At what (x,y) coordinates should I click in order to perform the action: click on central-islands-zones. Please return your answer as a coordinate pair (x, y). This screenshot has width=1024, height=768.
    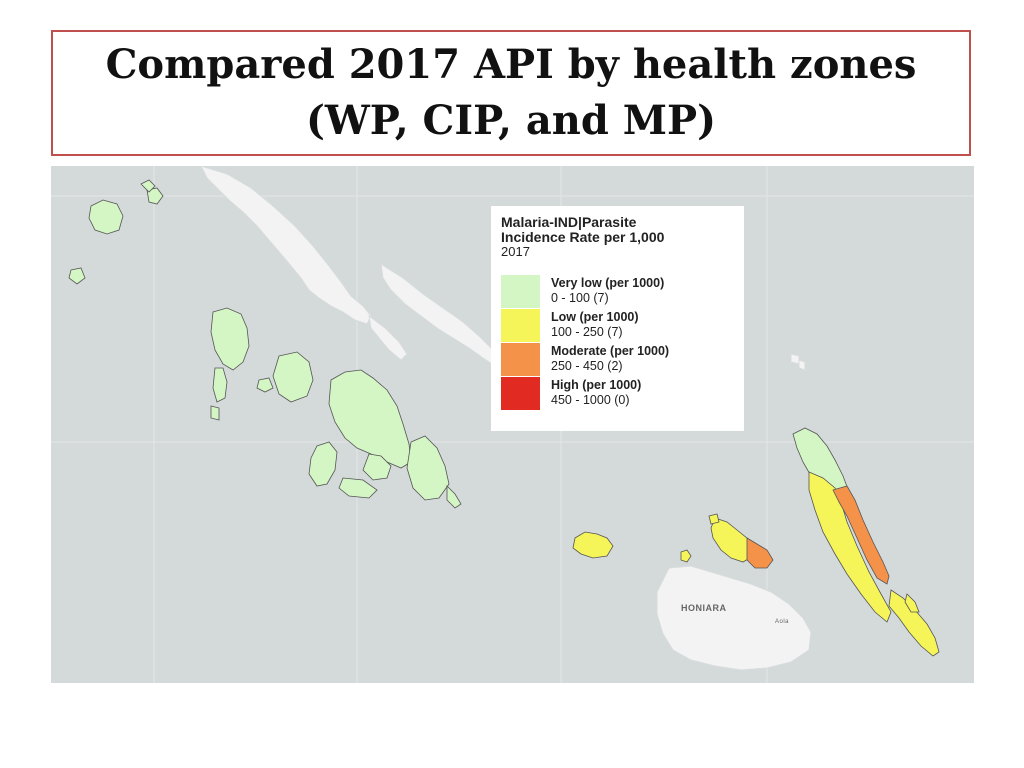
    Looking at the image, I should click on (673, 541).